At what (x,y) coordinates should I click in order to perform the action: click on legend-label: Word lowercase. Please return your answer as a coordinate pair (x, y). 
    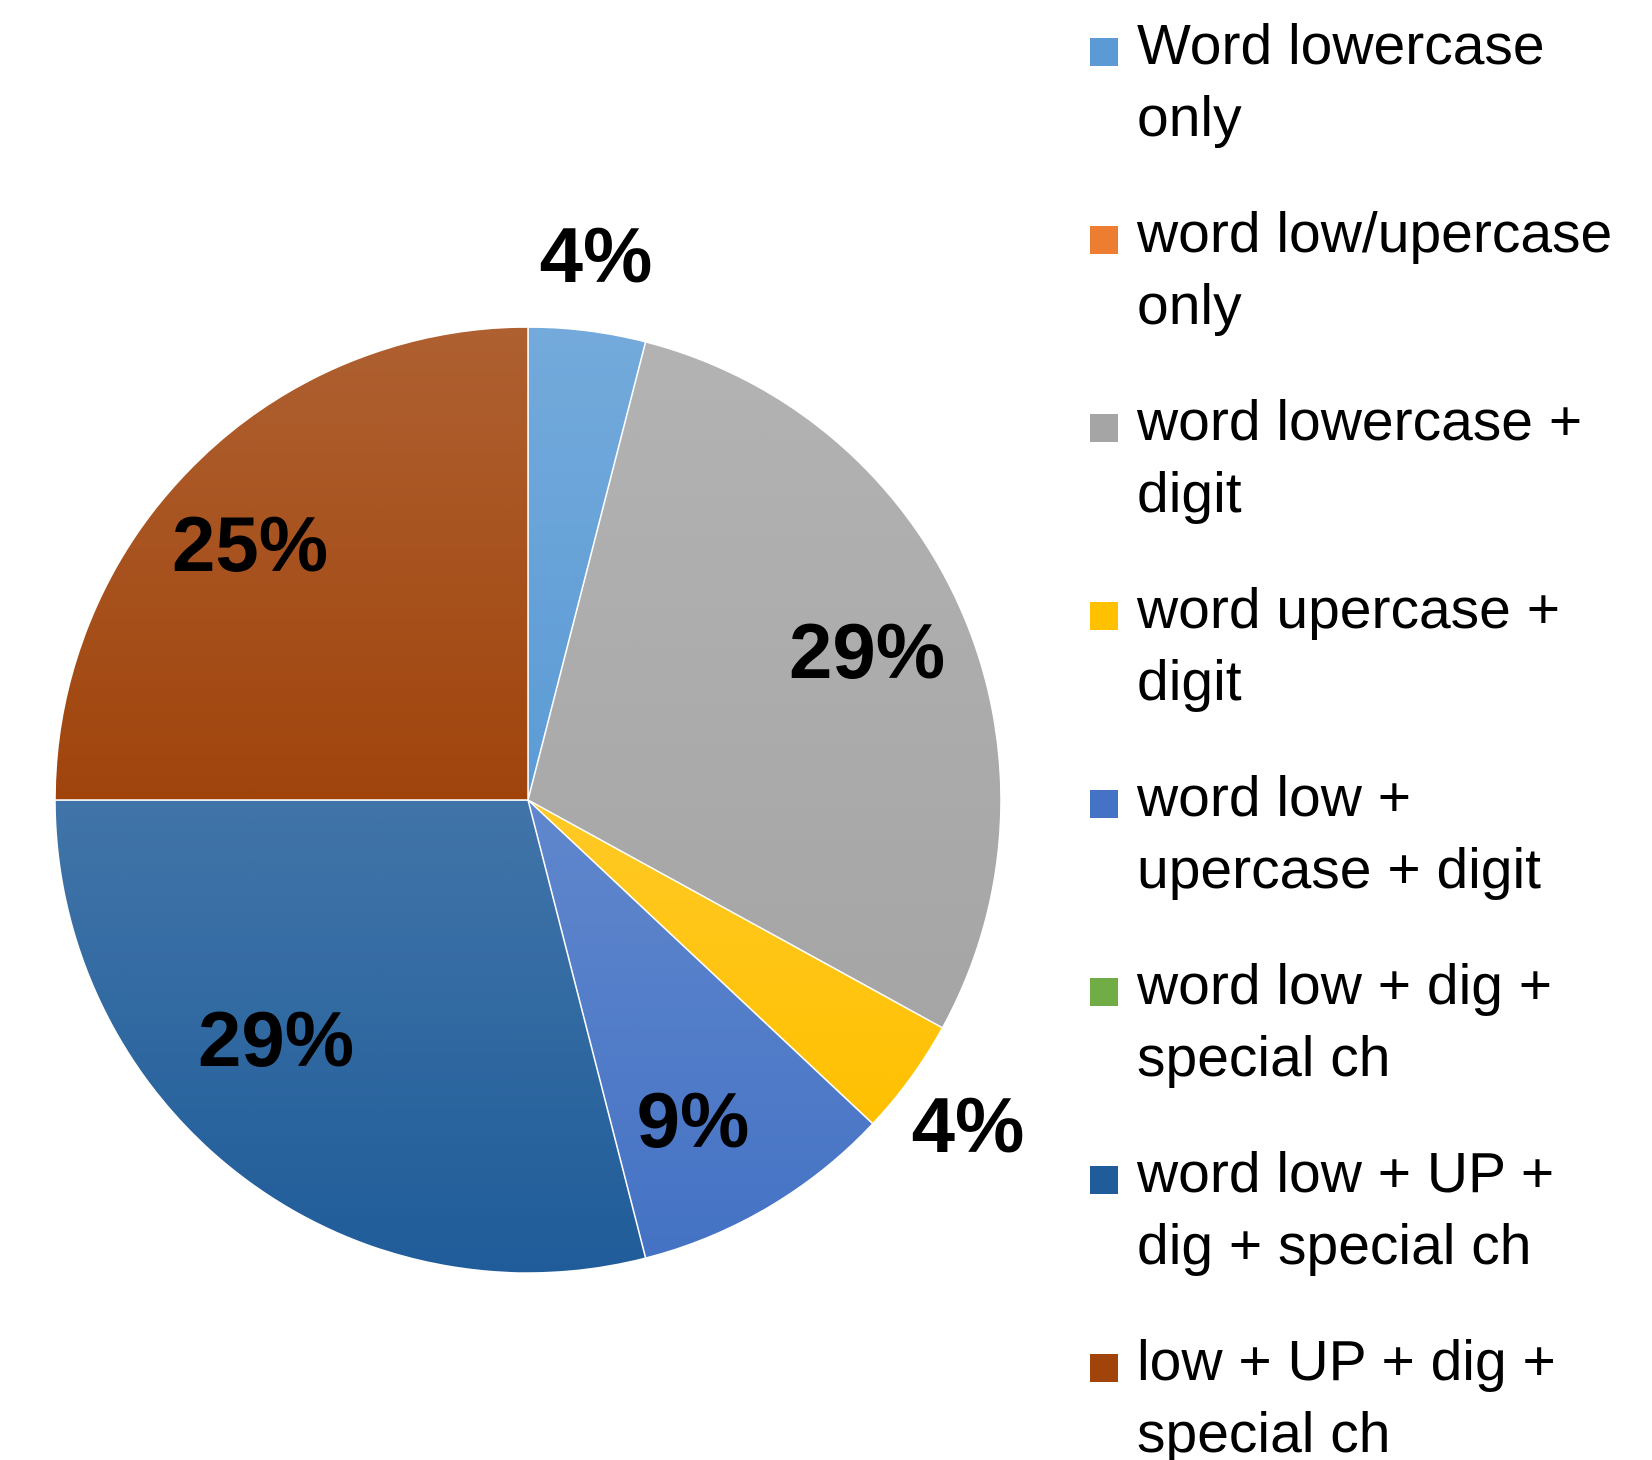
    Looking at the image, I should click on (1341, 45).